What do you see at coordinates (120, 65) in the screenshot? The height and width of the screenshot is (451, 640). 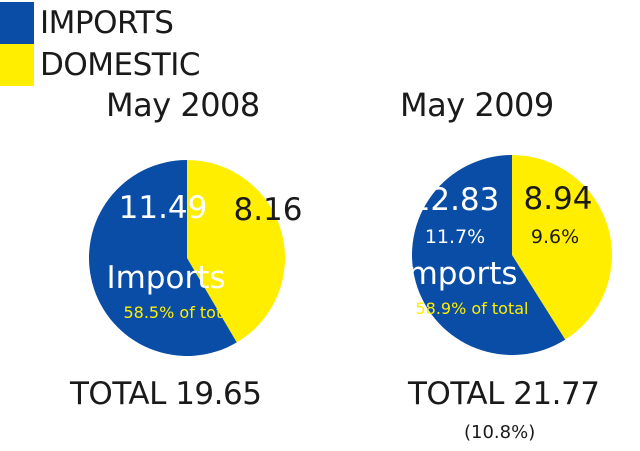 I see `legend-label-domestic: DOMESTIC` at bounding box center [120, 65].